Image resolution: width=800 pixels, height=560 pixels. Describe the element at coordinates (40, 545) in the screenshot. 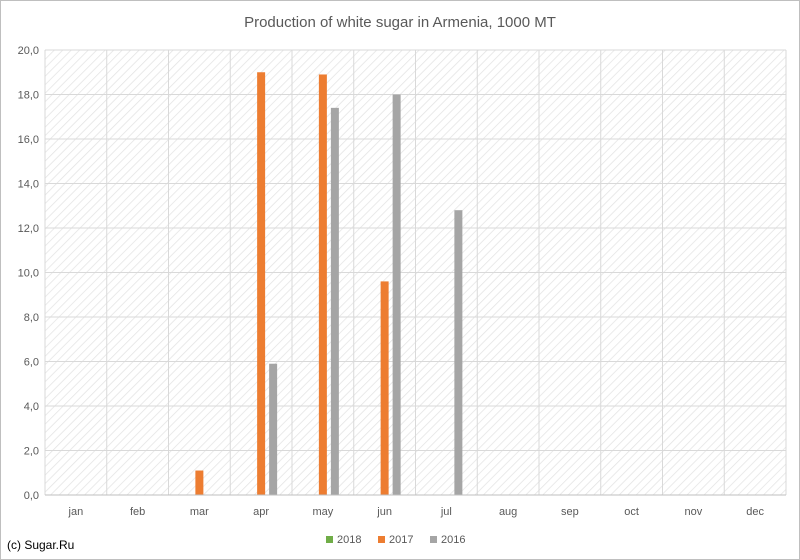

I see `source-credit: (c) Sugar.Ru` at that location.